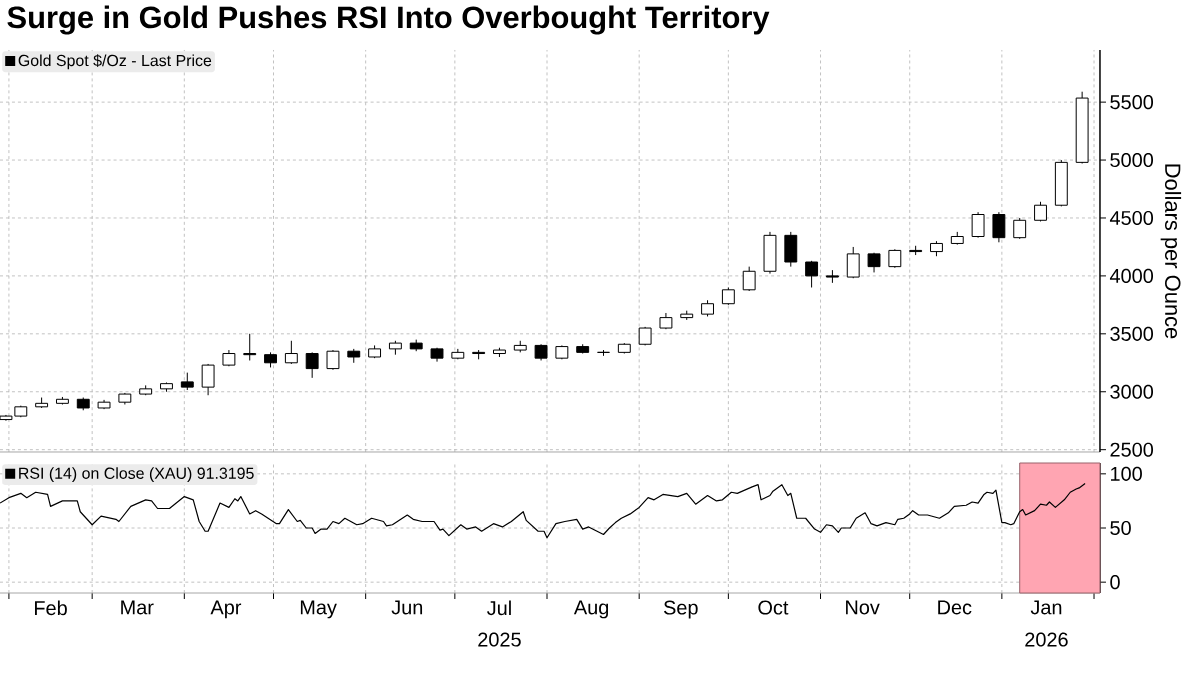  I want to click on y-tick-label: 3000, so click(1132, 391).